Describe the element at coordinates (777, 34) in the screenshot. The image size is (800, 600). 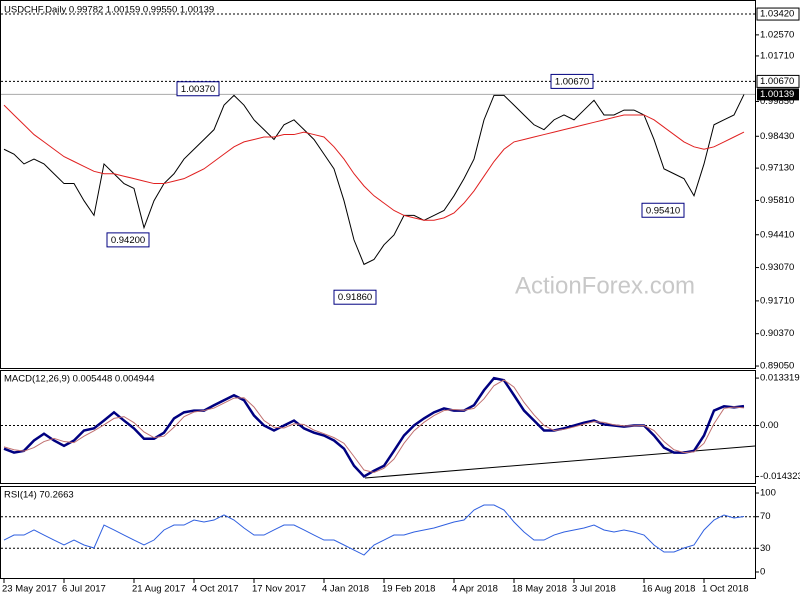
I see `y-tick-label: 1.02570` at that location.